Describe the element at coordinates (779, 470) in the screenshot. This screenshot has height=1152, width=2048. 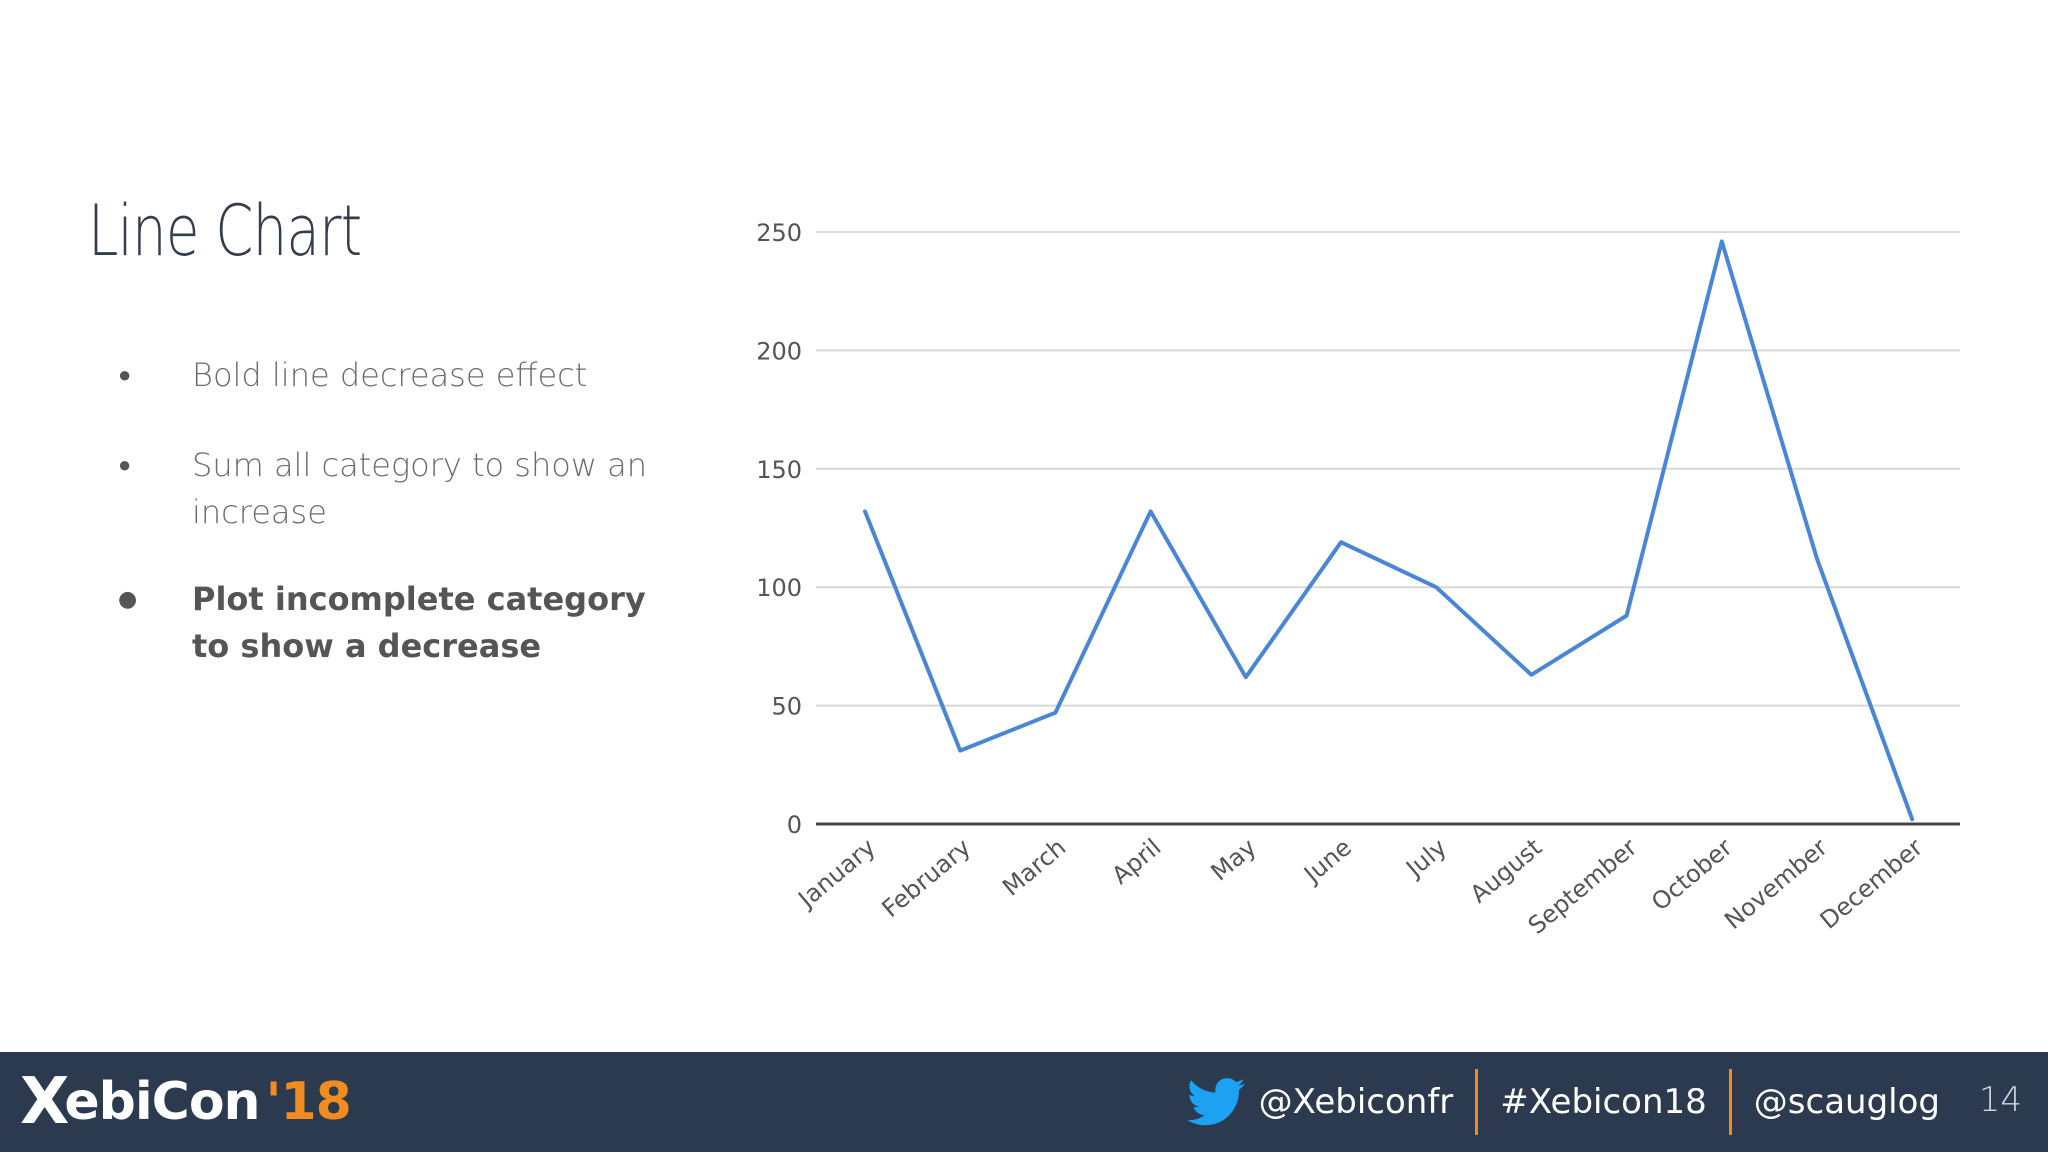
I see `y-tick-label: 150` at that location.